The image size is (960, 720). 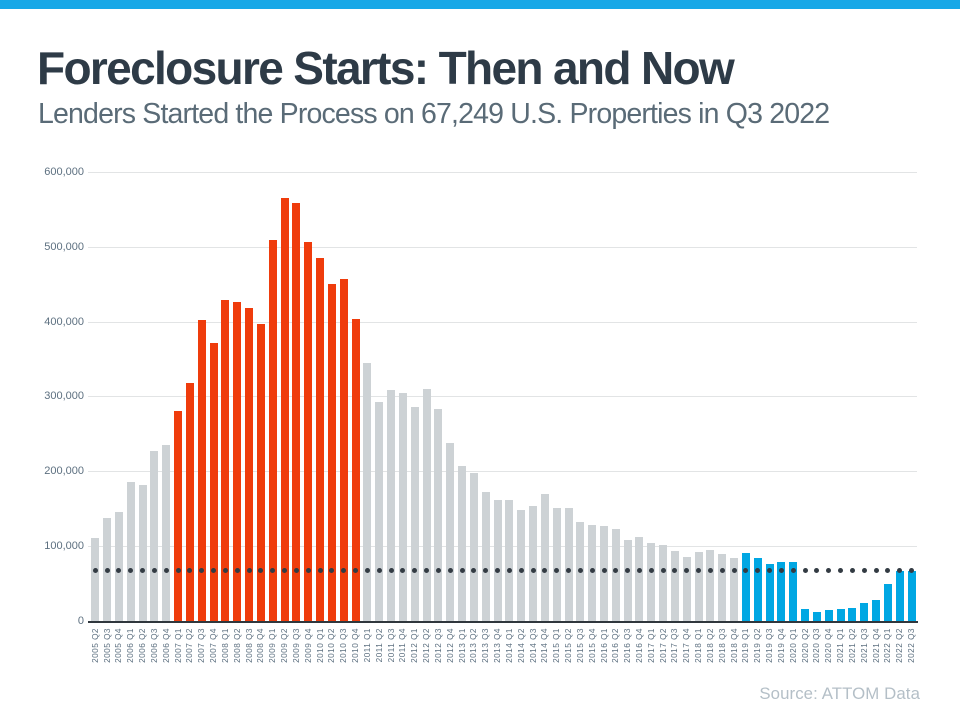 I want to click on x-axis-tick-label: 2009 Q1, so click(x=273, y=645).